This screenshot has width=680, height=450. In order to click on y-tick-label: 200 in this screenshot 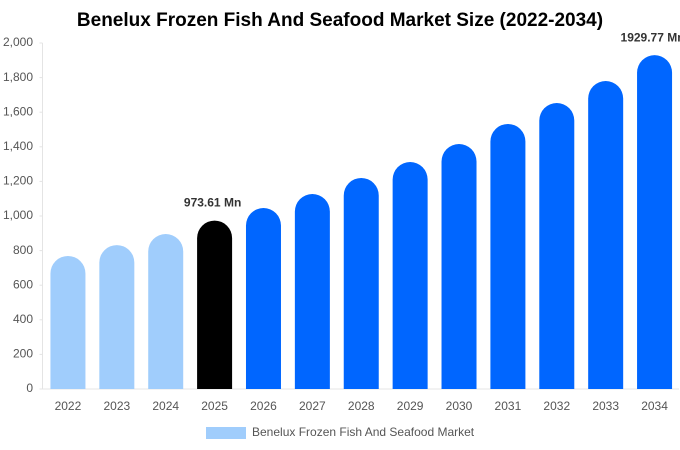, I will do `click(23, 354)`.